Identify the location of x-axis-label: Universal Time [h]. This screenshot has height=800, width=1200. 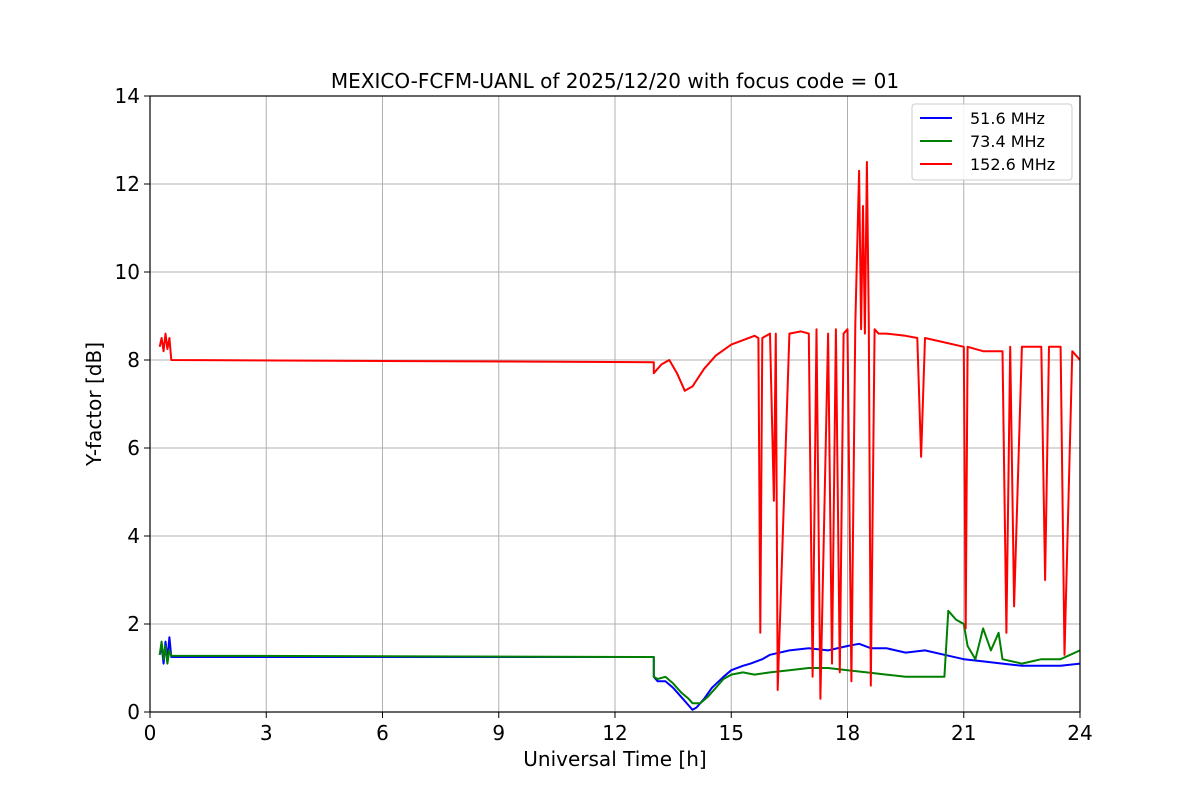
(614, 759).